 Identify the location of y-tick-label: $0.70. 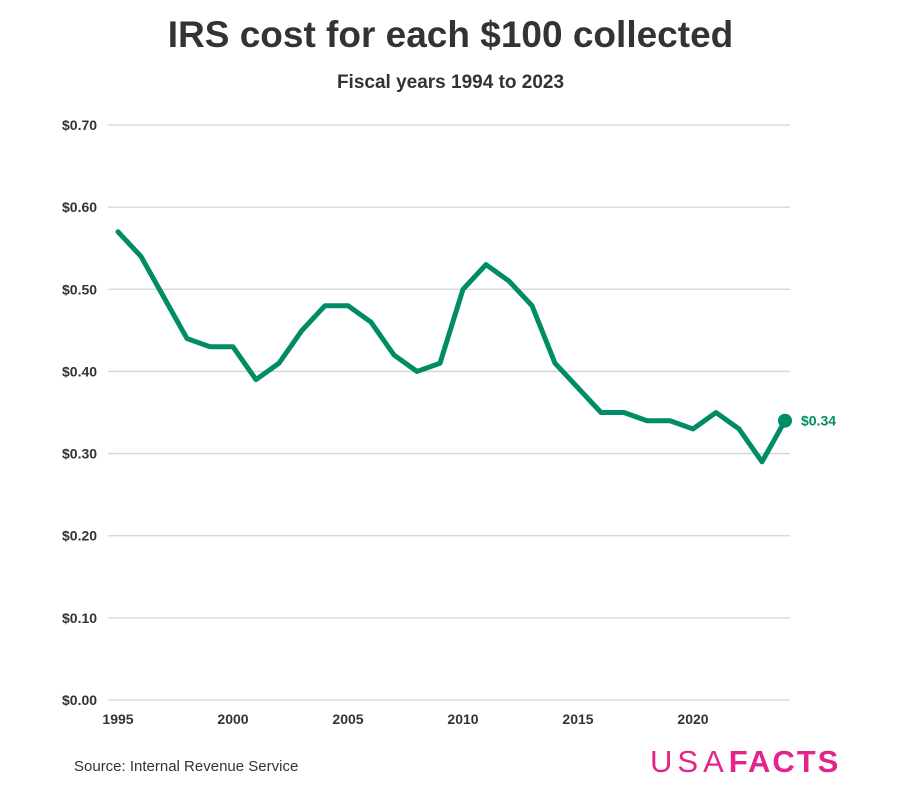
(79, 125).